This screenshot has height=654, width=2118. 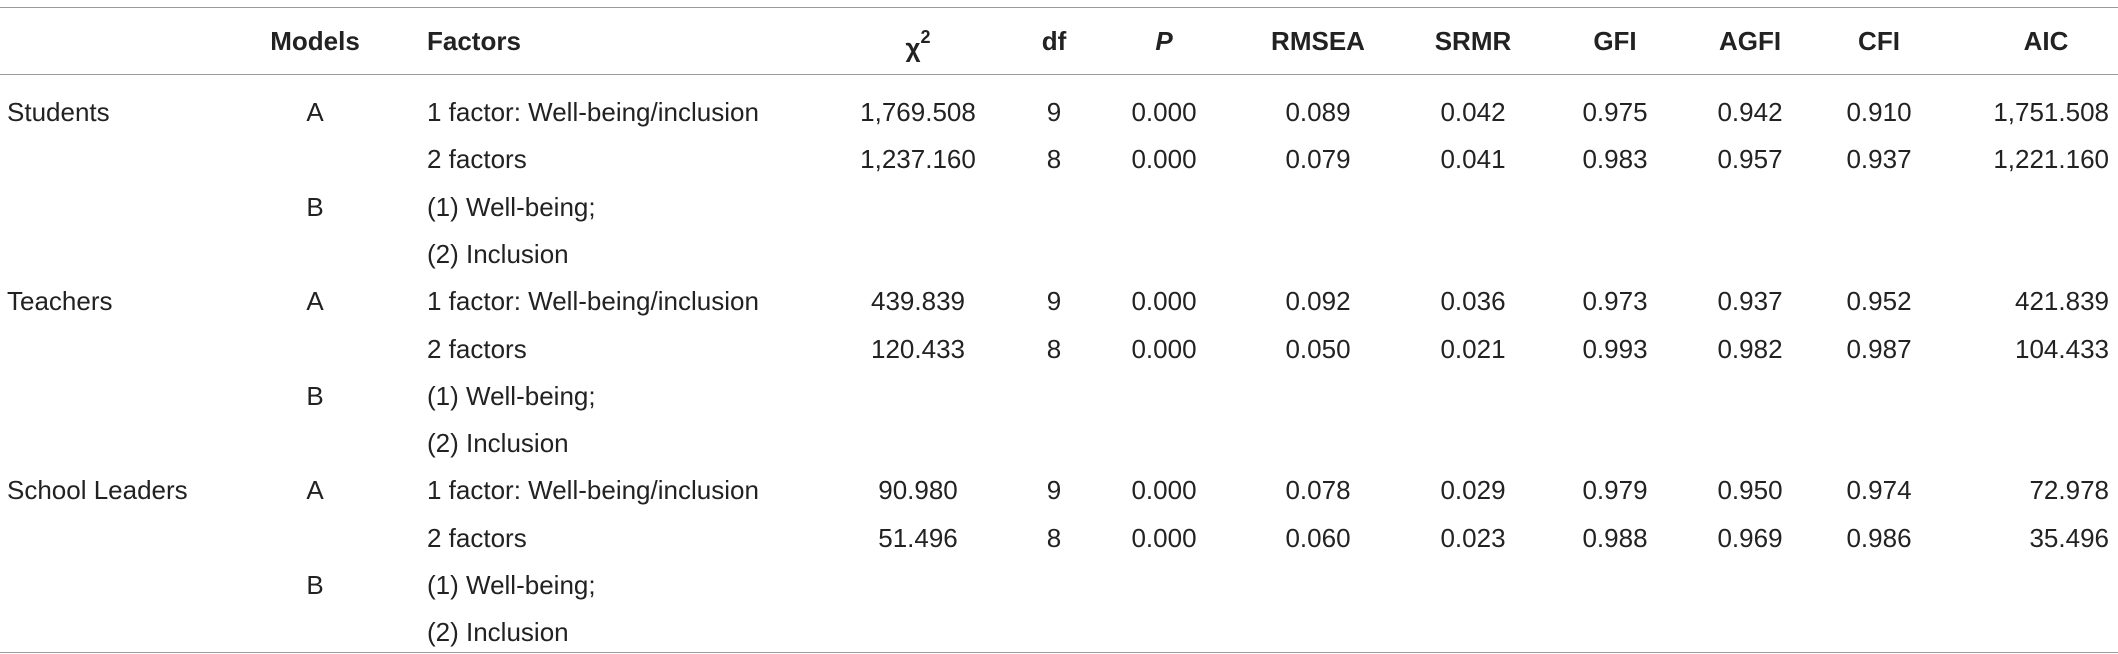 What do you see at coordinates (1164, 41) in the screenshot?
I see `column-header: P` at bounding box center [1164, 41].